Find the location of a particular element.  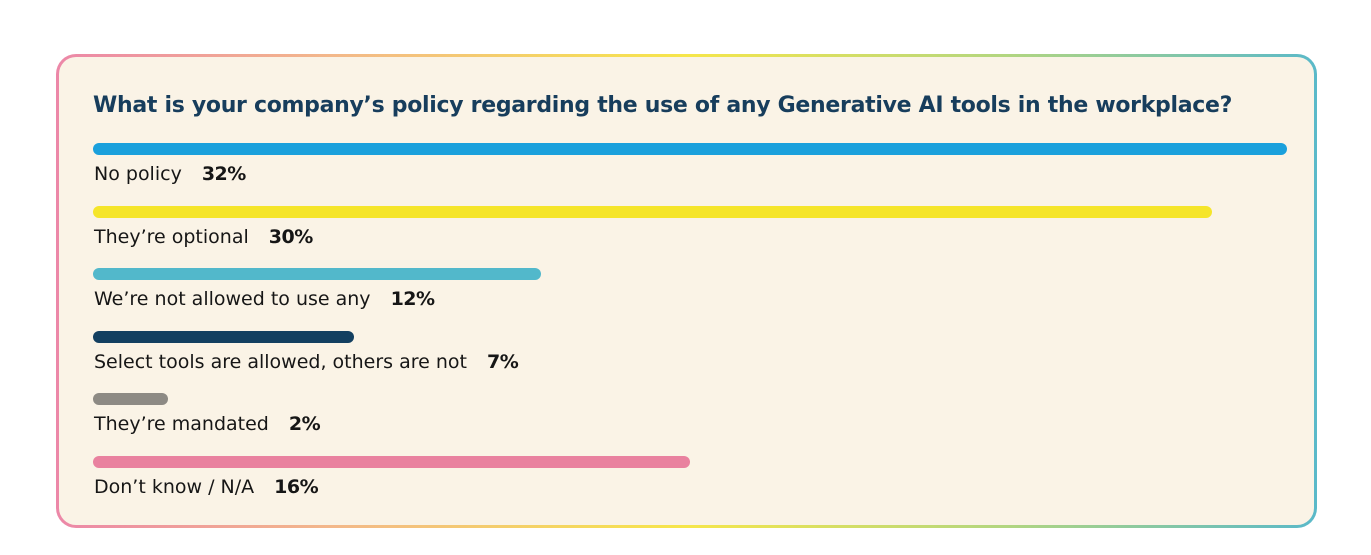

value-label: 7% is located at coordinates (502, 361).